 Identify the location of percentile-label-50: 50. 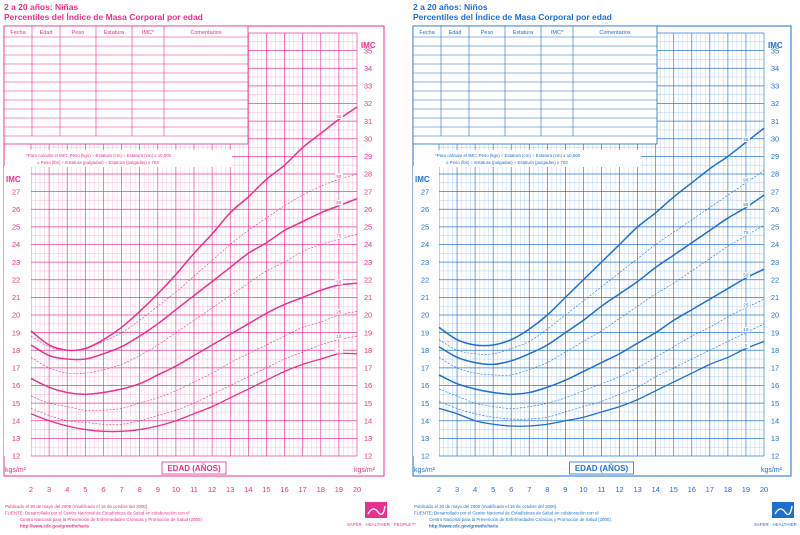
(339, 282).